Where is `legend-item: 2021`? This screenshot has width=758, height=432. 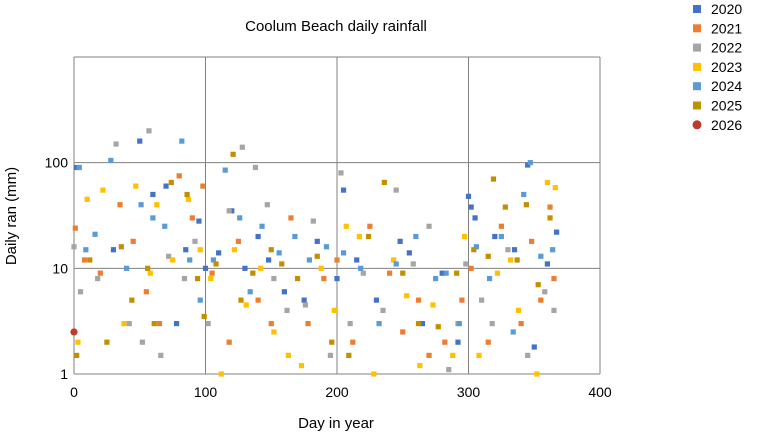 legend-item: 2021 is located at coordinates (717, 28).